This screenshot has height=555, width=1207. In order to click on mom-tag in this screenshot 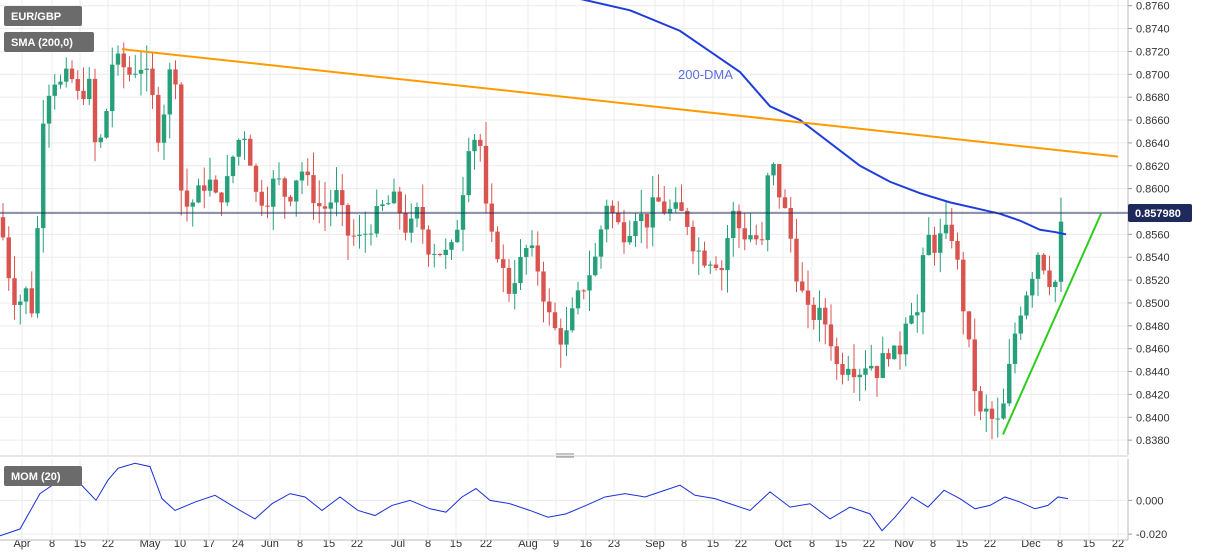, I will do `click(43, 476)`.